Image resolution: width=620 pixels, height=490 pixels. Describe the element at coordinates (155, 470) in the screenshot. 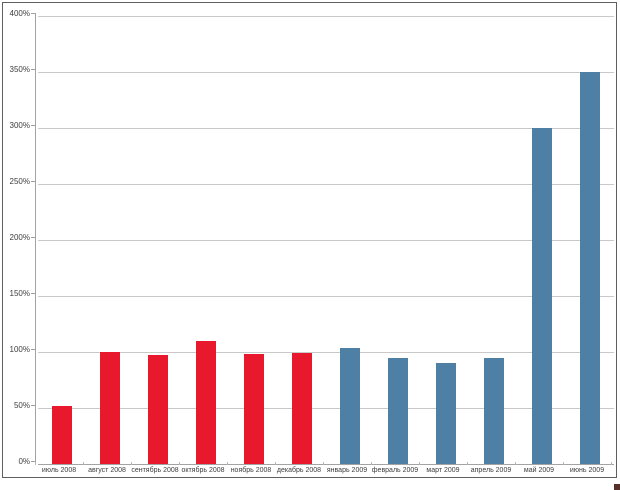

I see `x-axis-label: сентябрь 2008` at that location.